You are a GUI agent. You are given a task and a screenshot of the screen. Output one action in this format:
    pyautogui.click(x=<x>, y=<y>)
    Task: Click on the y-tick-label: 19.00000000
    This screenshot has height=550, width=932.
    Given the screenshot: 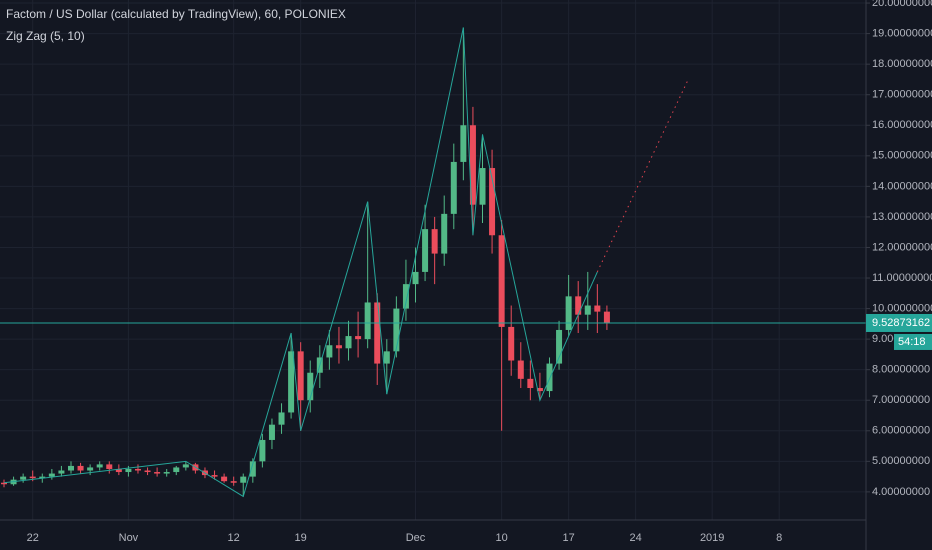 What is the action you would take?
    pyautogui.click(x=902, y=34)
    